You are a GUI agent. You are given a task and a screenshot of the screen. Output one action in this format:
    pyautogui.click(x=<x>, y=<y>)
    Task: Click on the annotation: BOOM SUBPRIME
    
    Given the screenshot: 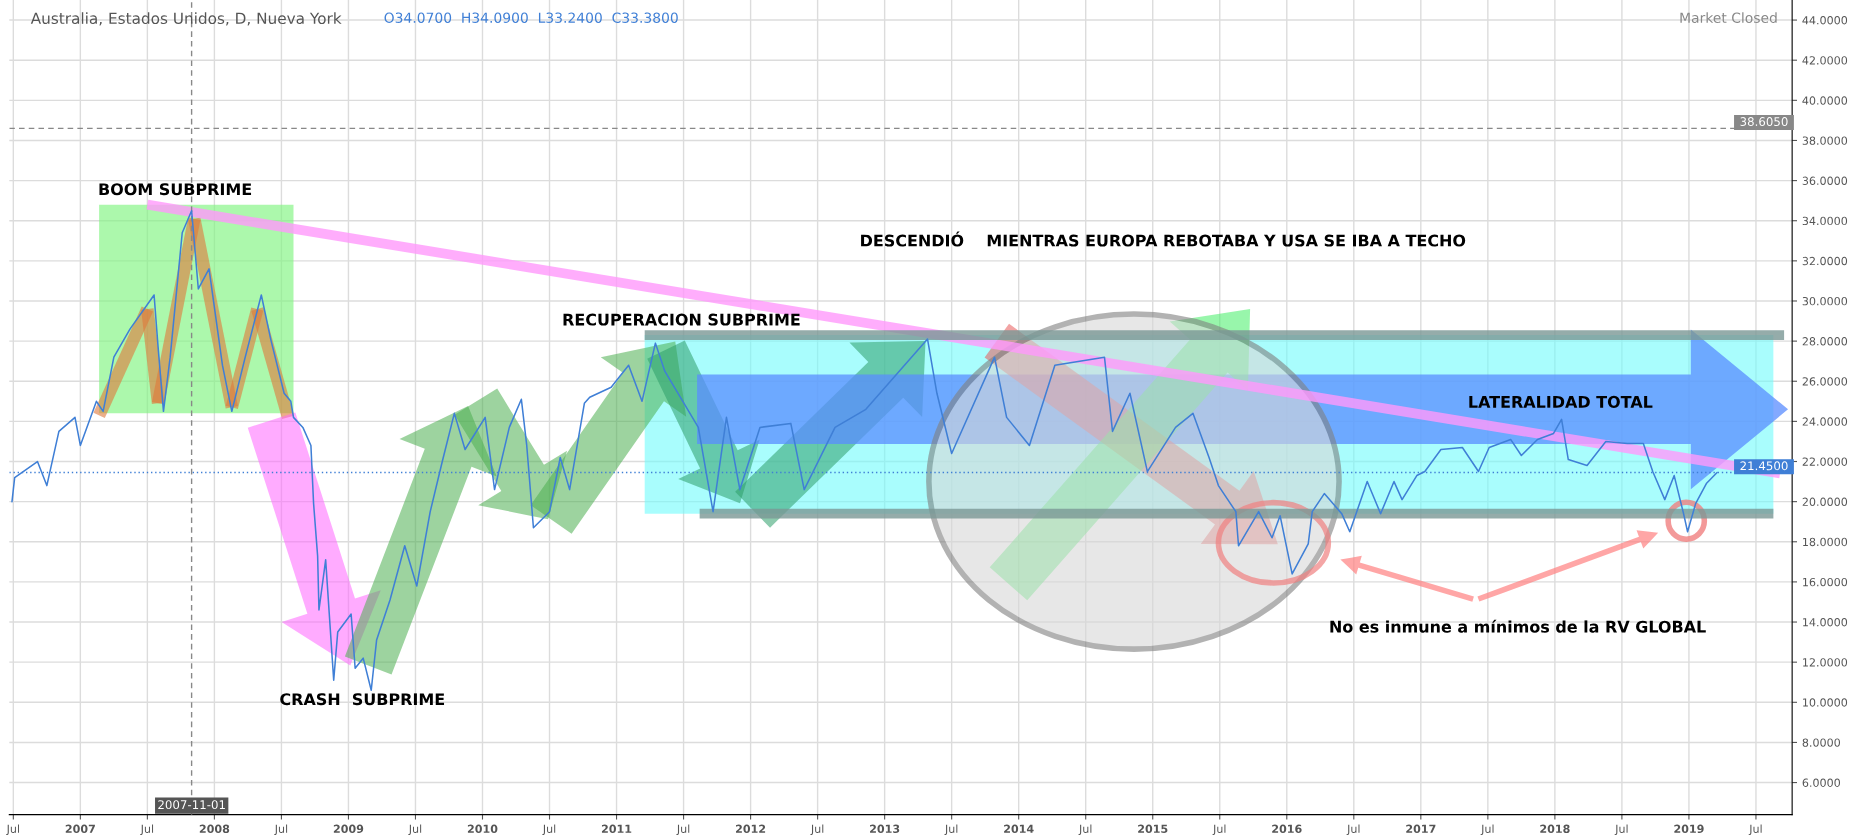 What is the action you would take?
    pyautogui.click(x=175, y=189)
    